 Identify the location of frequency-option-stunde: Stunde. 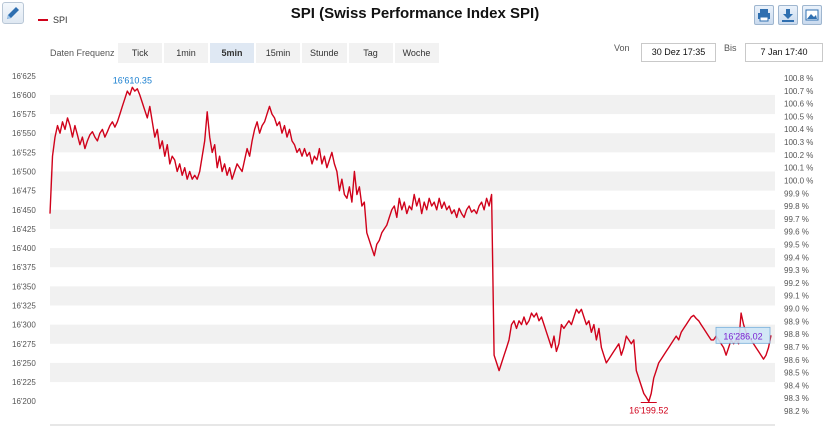
(324, 53).